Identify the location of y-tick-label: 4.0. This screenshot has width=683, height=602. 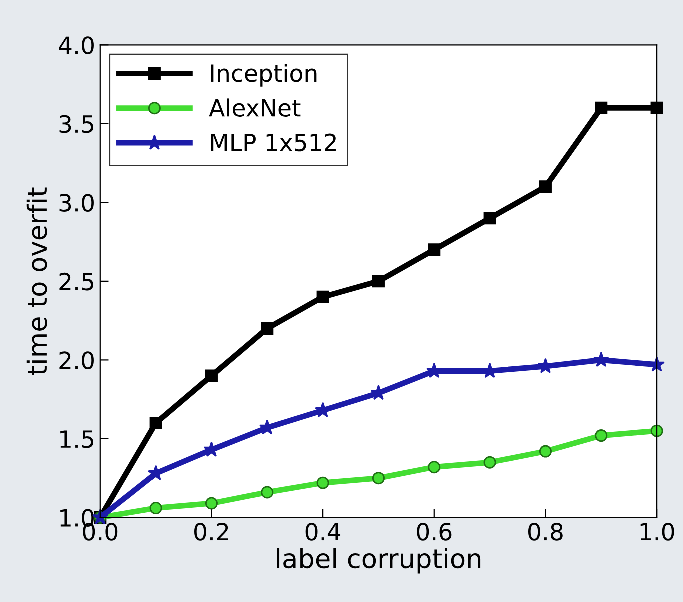
(76, 45).